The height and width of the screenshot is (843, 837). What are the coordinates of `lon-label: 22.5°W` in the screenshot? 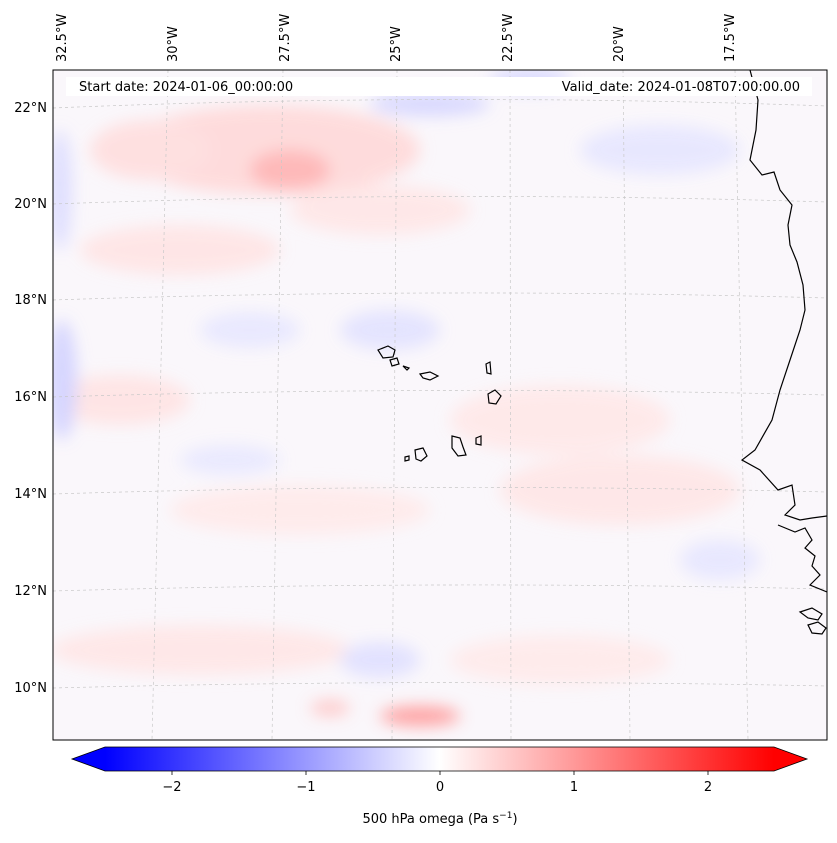 It's located at (508, 38).